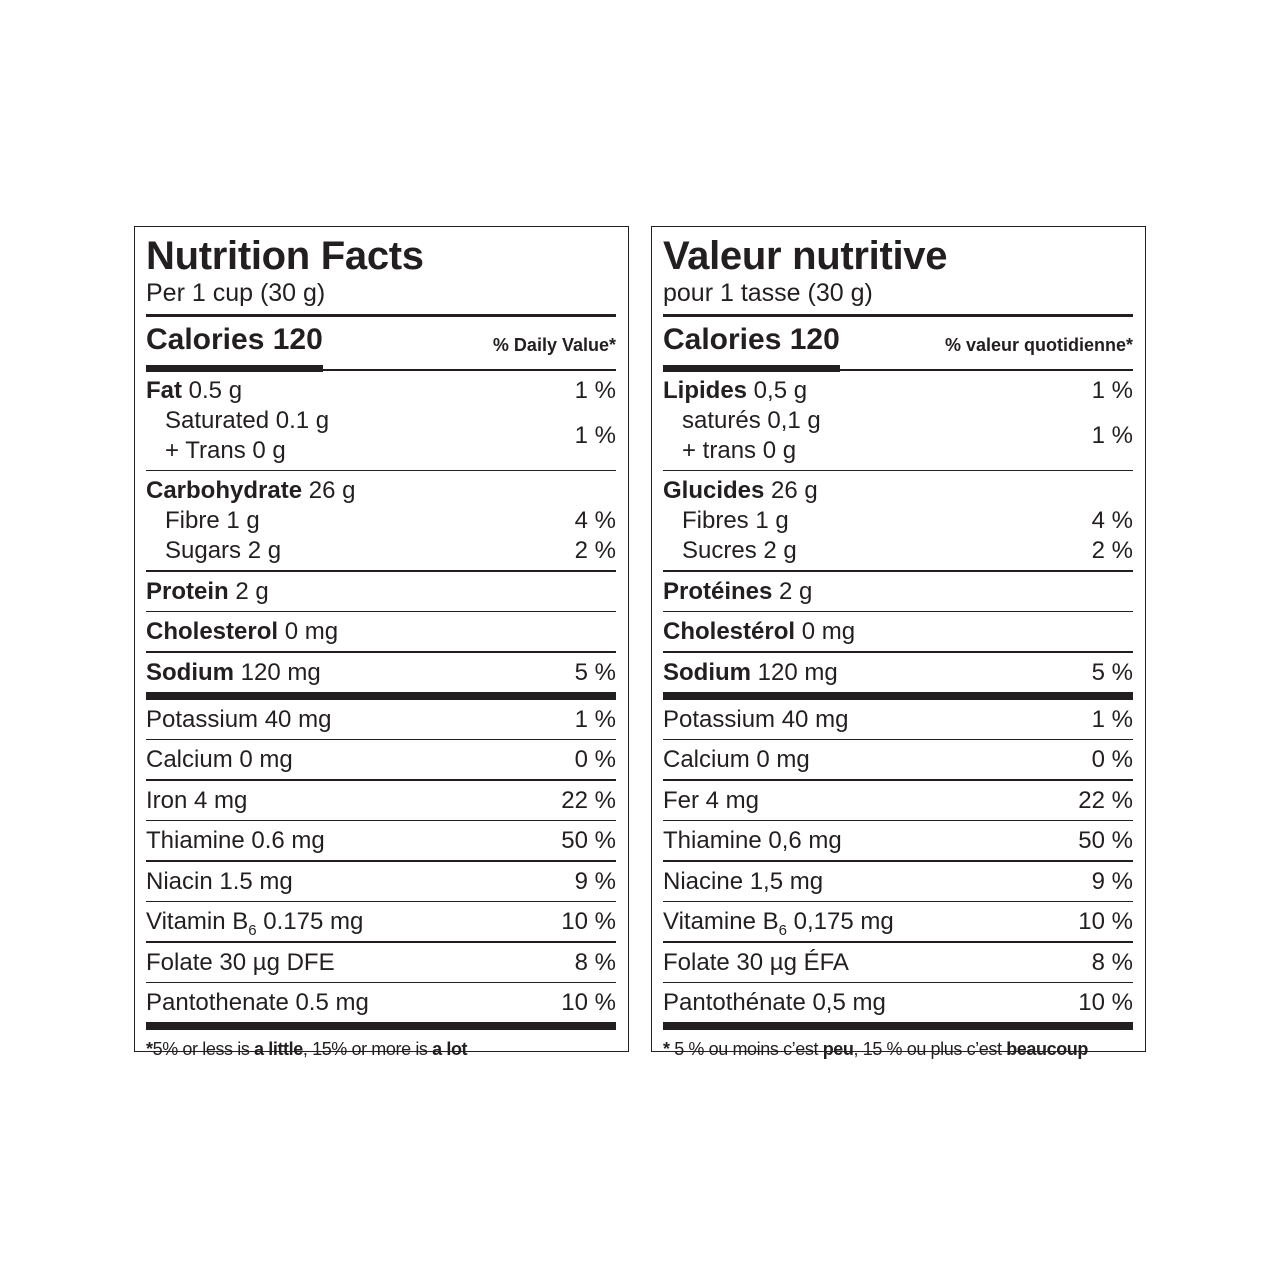 The height and width of the screenshot is (1280, 1280). What do you see at coordinates (705, 390) in the screenshot?
I see `nutrient-name: Lipides` at bounding box center [705, 390].